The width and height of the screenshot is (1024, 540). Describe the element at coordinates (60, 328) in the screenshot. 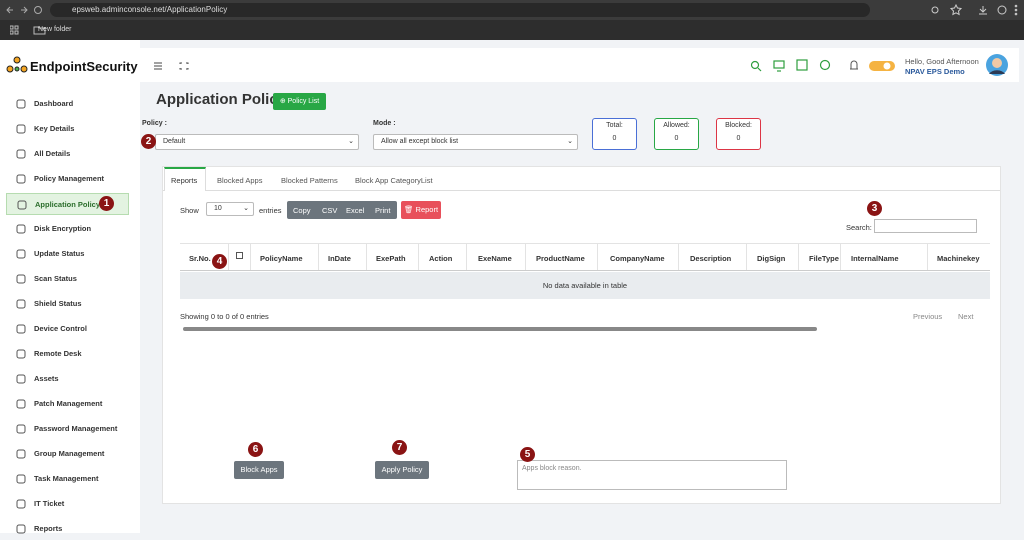

I see `nav-label: Device Control` at that location.